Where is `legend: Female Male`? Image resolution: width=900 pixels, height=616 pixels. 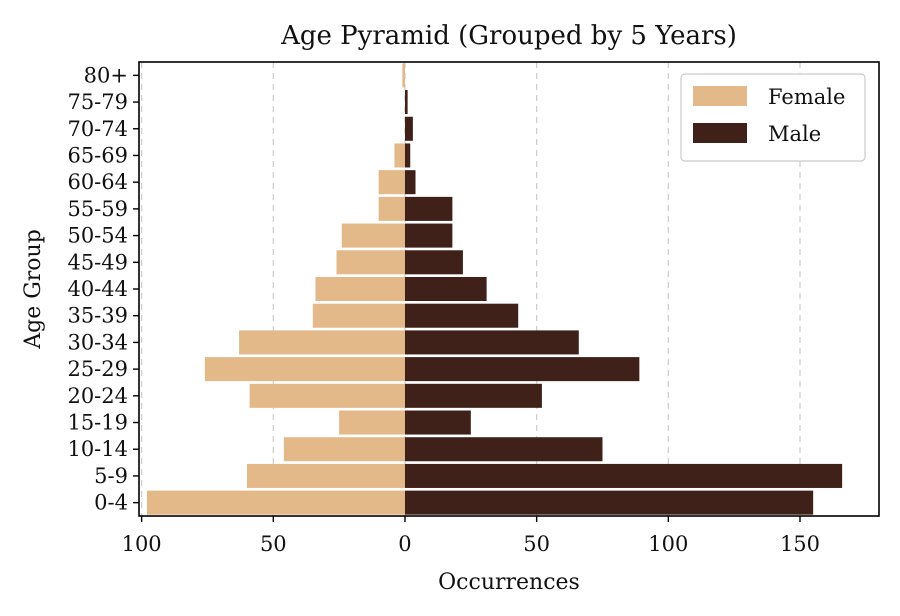 legend: Female Male is located at coordinates (773, 117).